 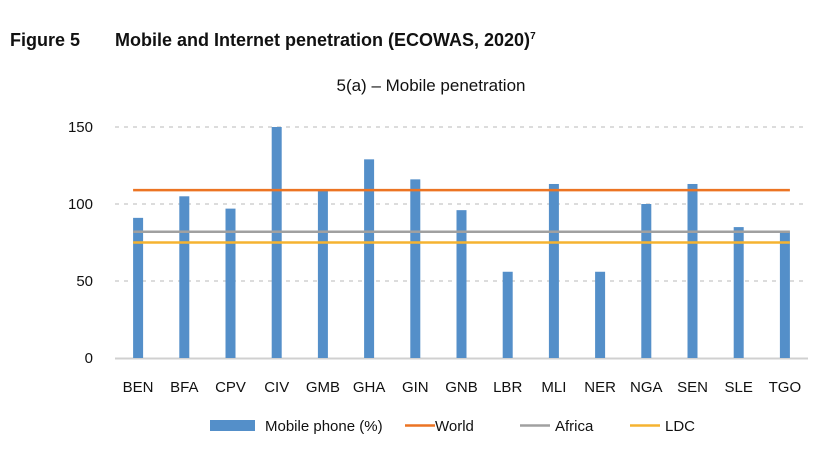 I want to click on legend-label: LDC, so click(x=680, y=426).